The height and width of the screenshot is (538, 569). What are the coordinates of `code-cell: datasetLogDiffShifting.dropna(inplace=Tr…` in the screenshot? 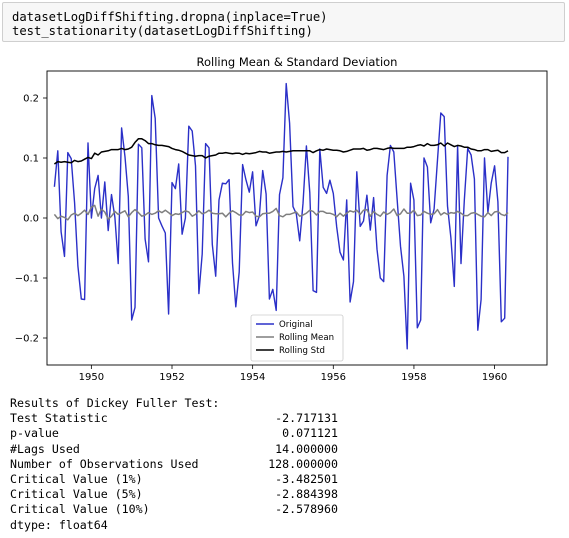 It's located at (283, 22).